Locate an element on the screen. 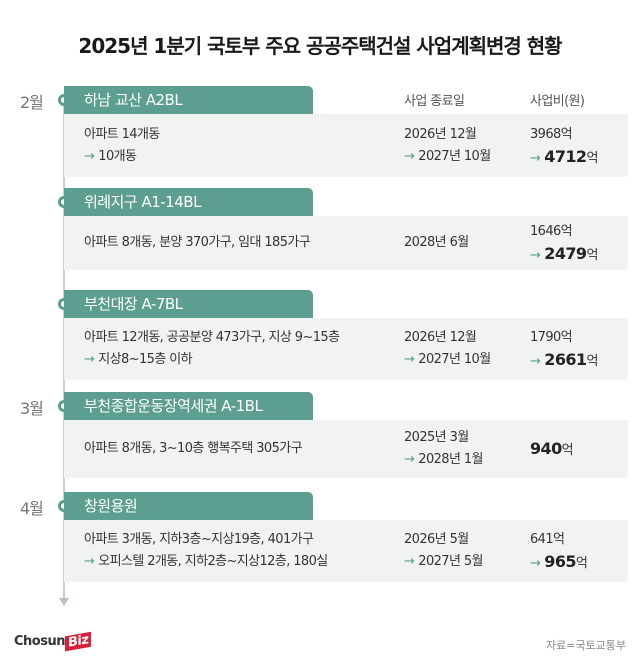 Image resolution: width=640 pixels, height=668 pixels. description-line: 아파트 8개동, 3~10층 행복주택 305가구 is located at coordinates (193, 448).